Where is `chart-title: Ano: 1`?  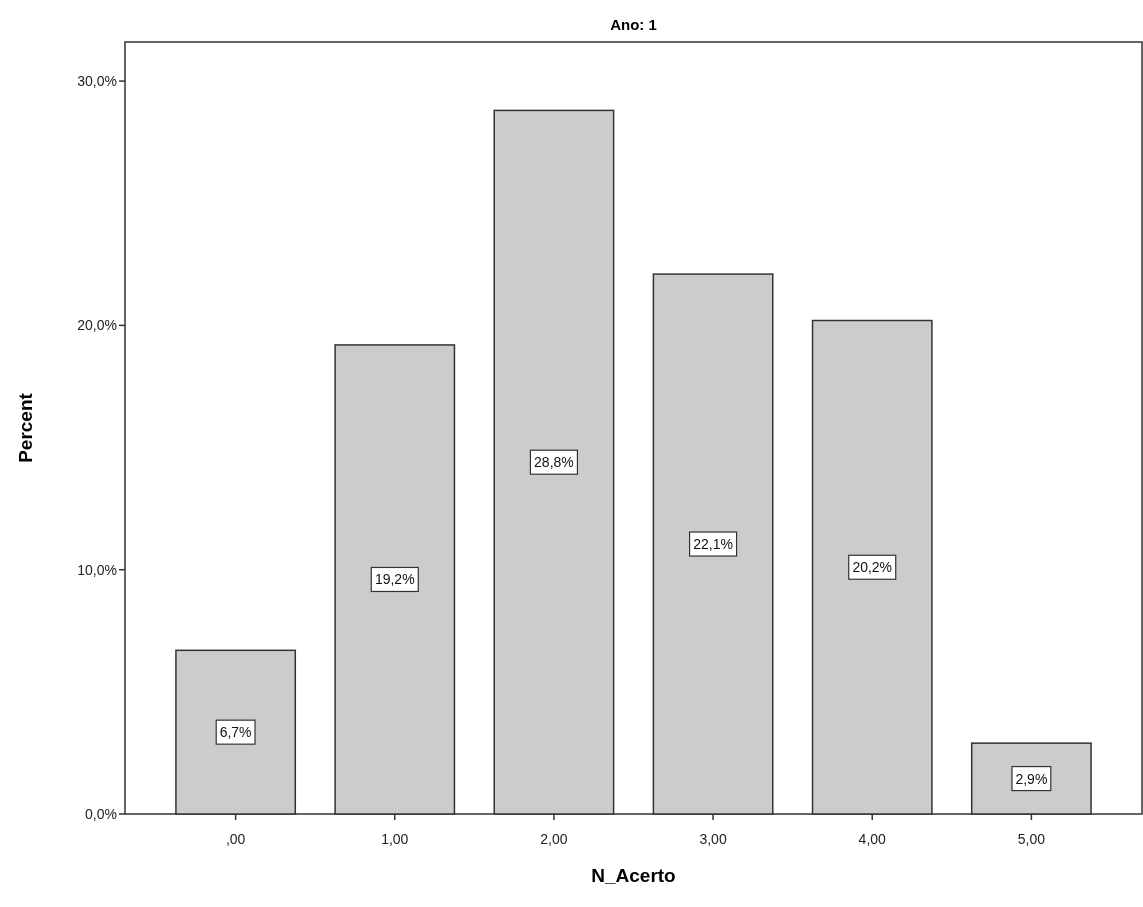
chart-title: Ano: 1 is located at coordinates (633, 24).